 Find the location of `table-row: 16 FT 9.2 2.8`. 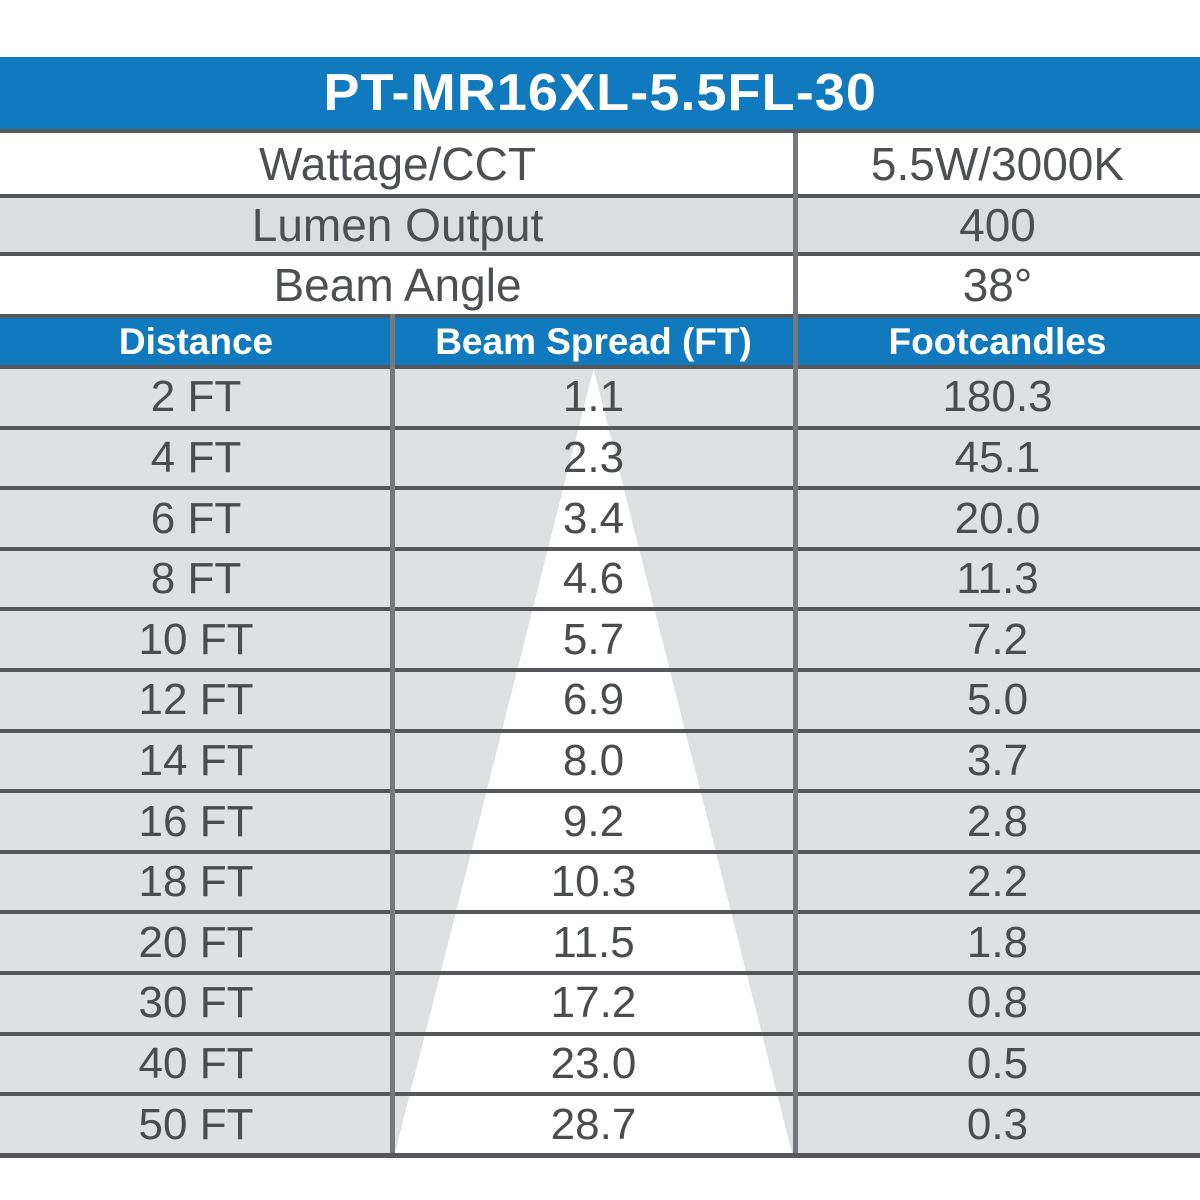

table-row: 16 FT 9.2 2.8 is located at coordinates (600, 819).